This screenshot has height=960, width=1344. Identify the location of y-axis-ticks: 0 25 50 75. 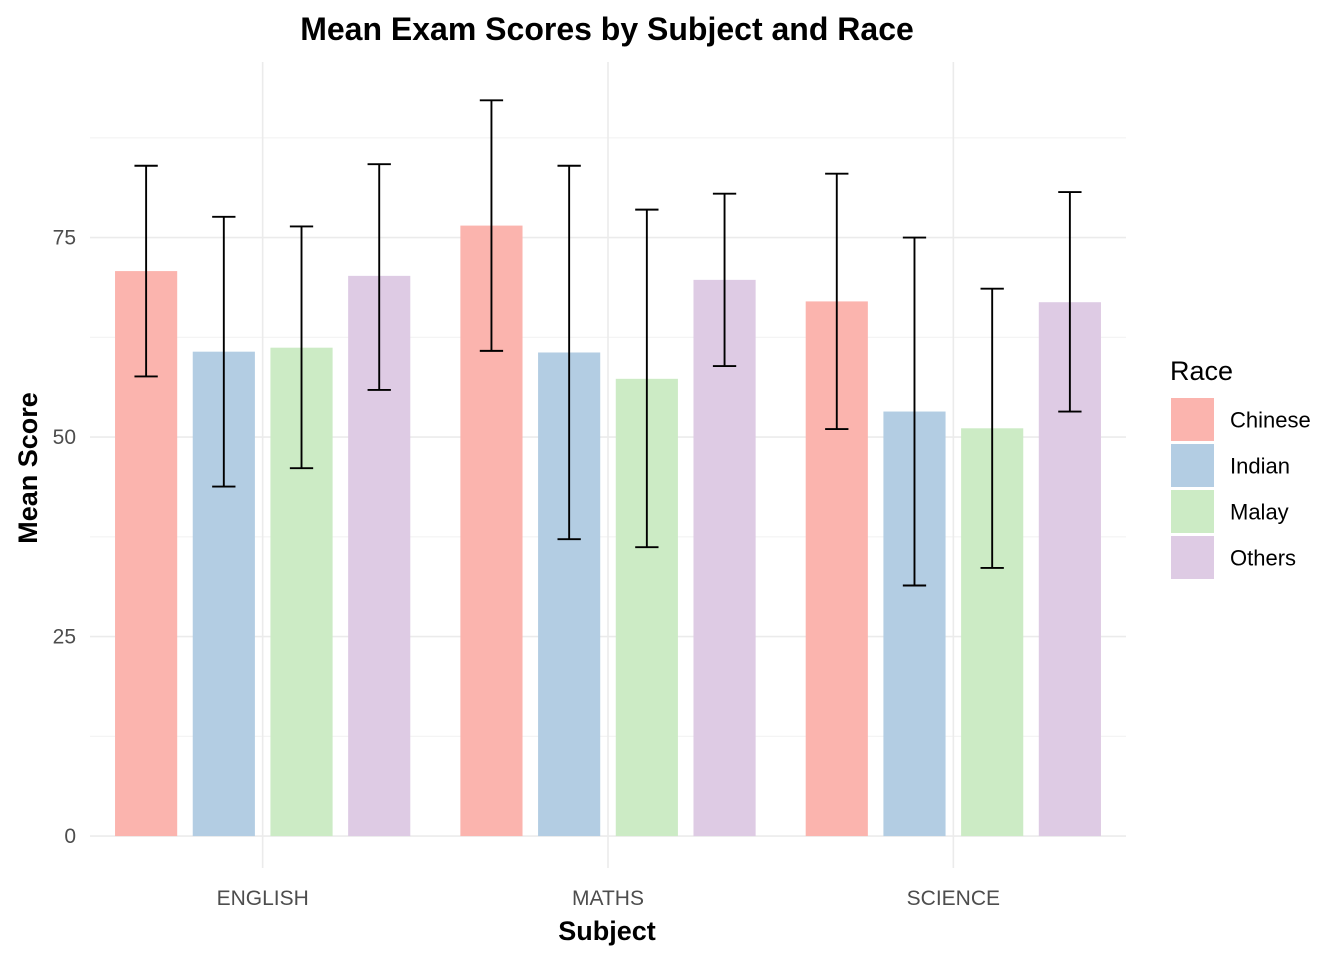
(64, 538).